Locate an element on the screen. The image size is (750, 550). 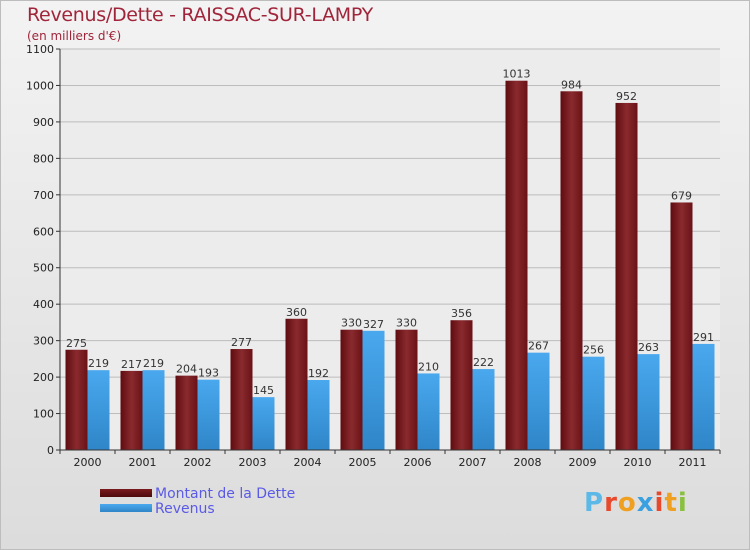
data-label-revenus: 267 is located at coordinates (538, 346).